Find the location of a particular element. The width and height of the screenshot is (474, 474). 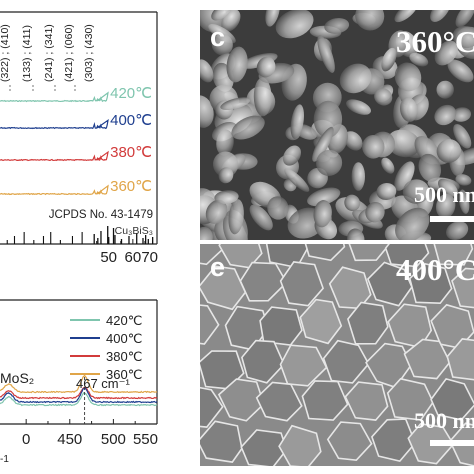

panel-letter-c: c is located at coordinates (218, 37).